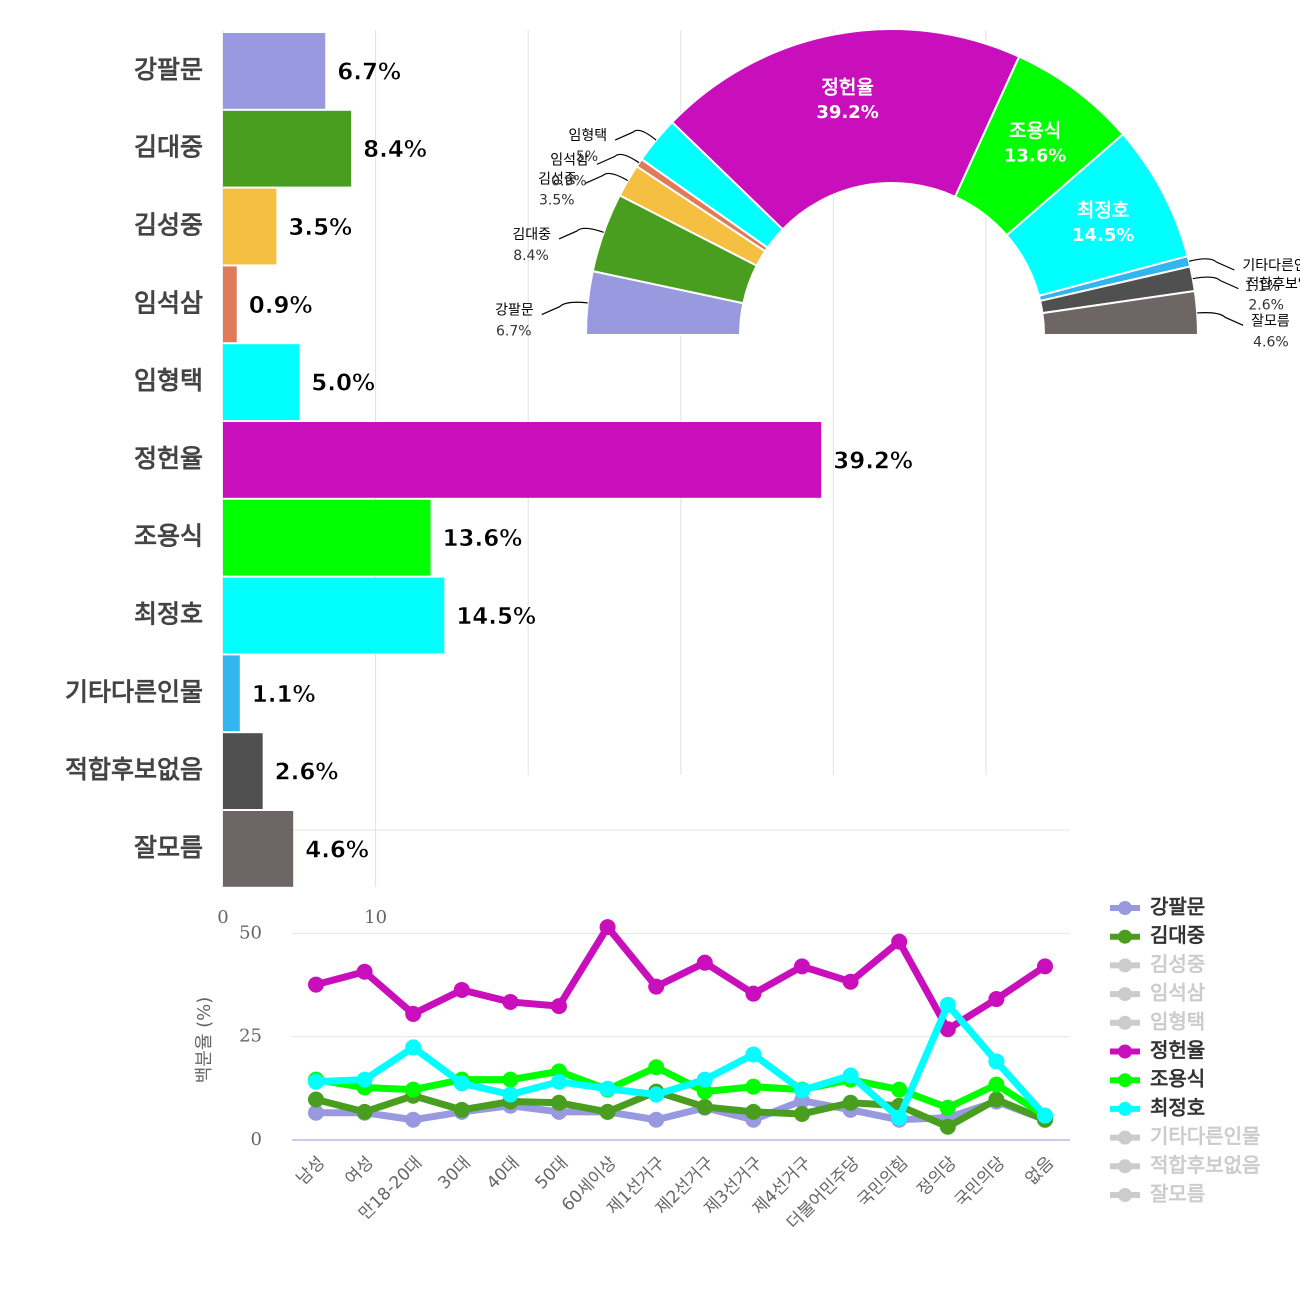  What do you see at coordinates (1103, 210) in the screenshot?
I see `slice-name: 최정호` at bounding box center [1103, 210].